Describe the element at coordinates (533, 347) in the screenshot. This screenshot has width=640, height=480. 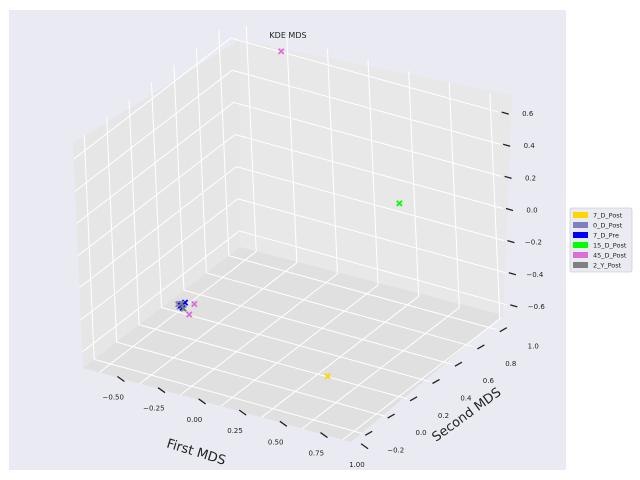
I see `y-tick-label: 1.0` at that location.